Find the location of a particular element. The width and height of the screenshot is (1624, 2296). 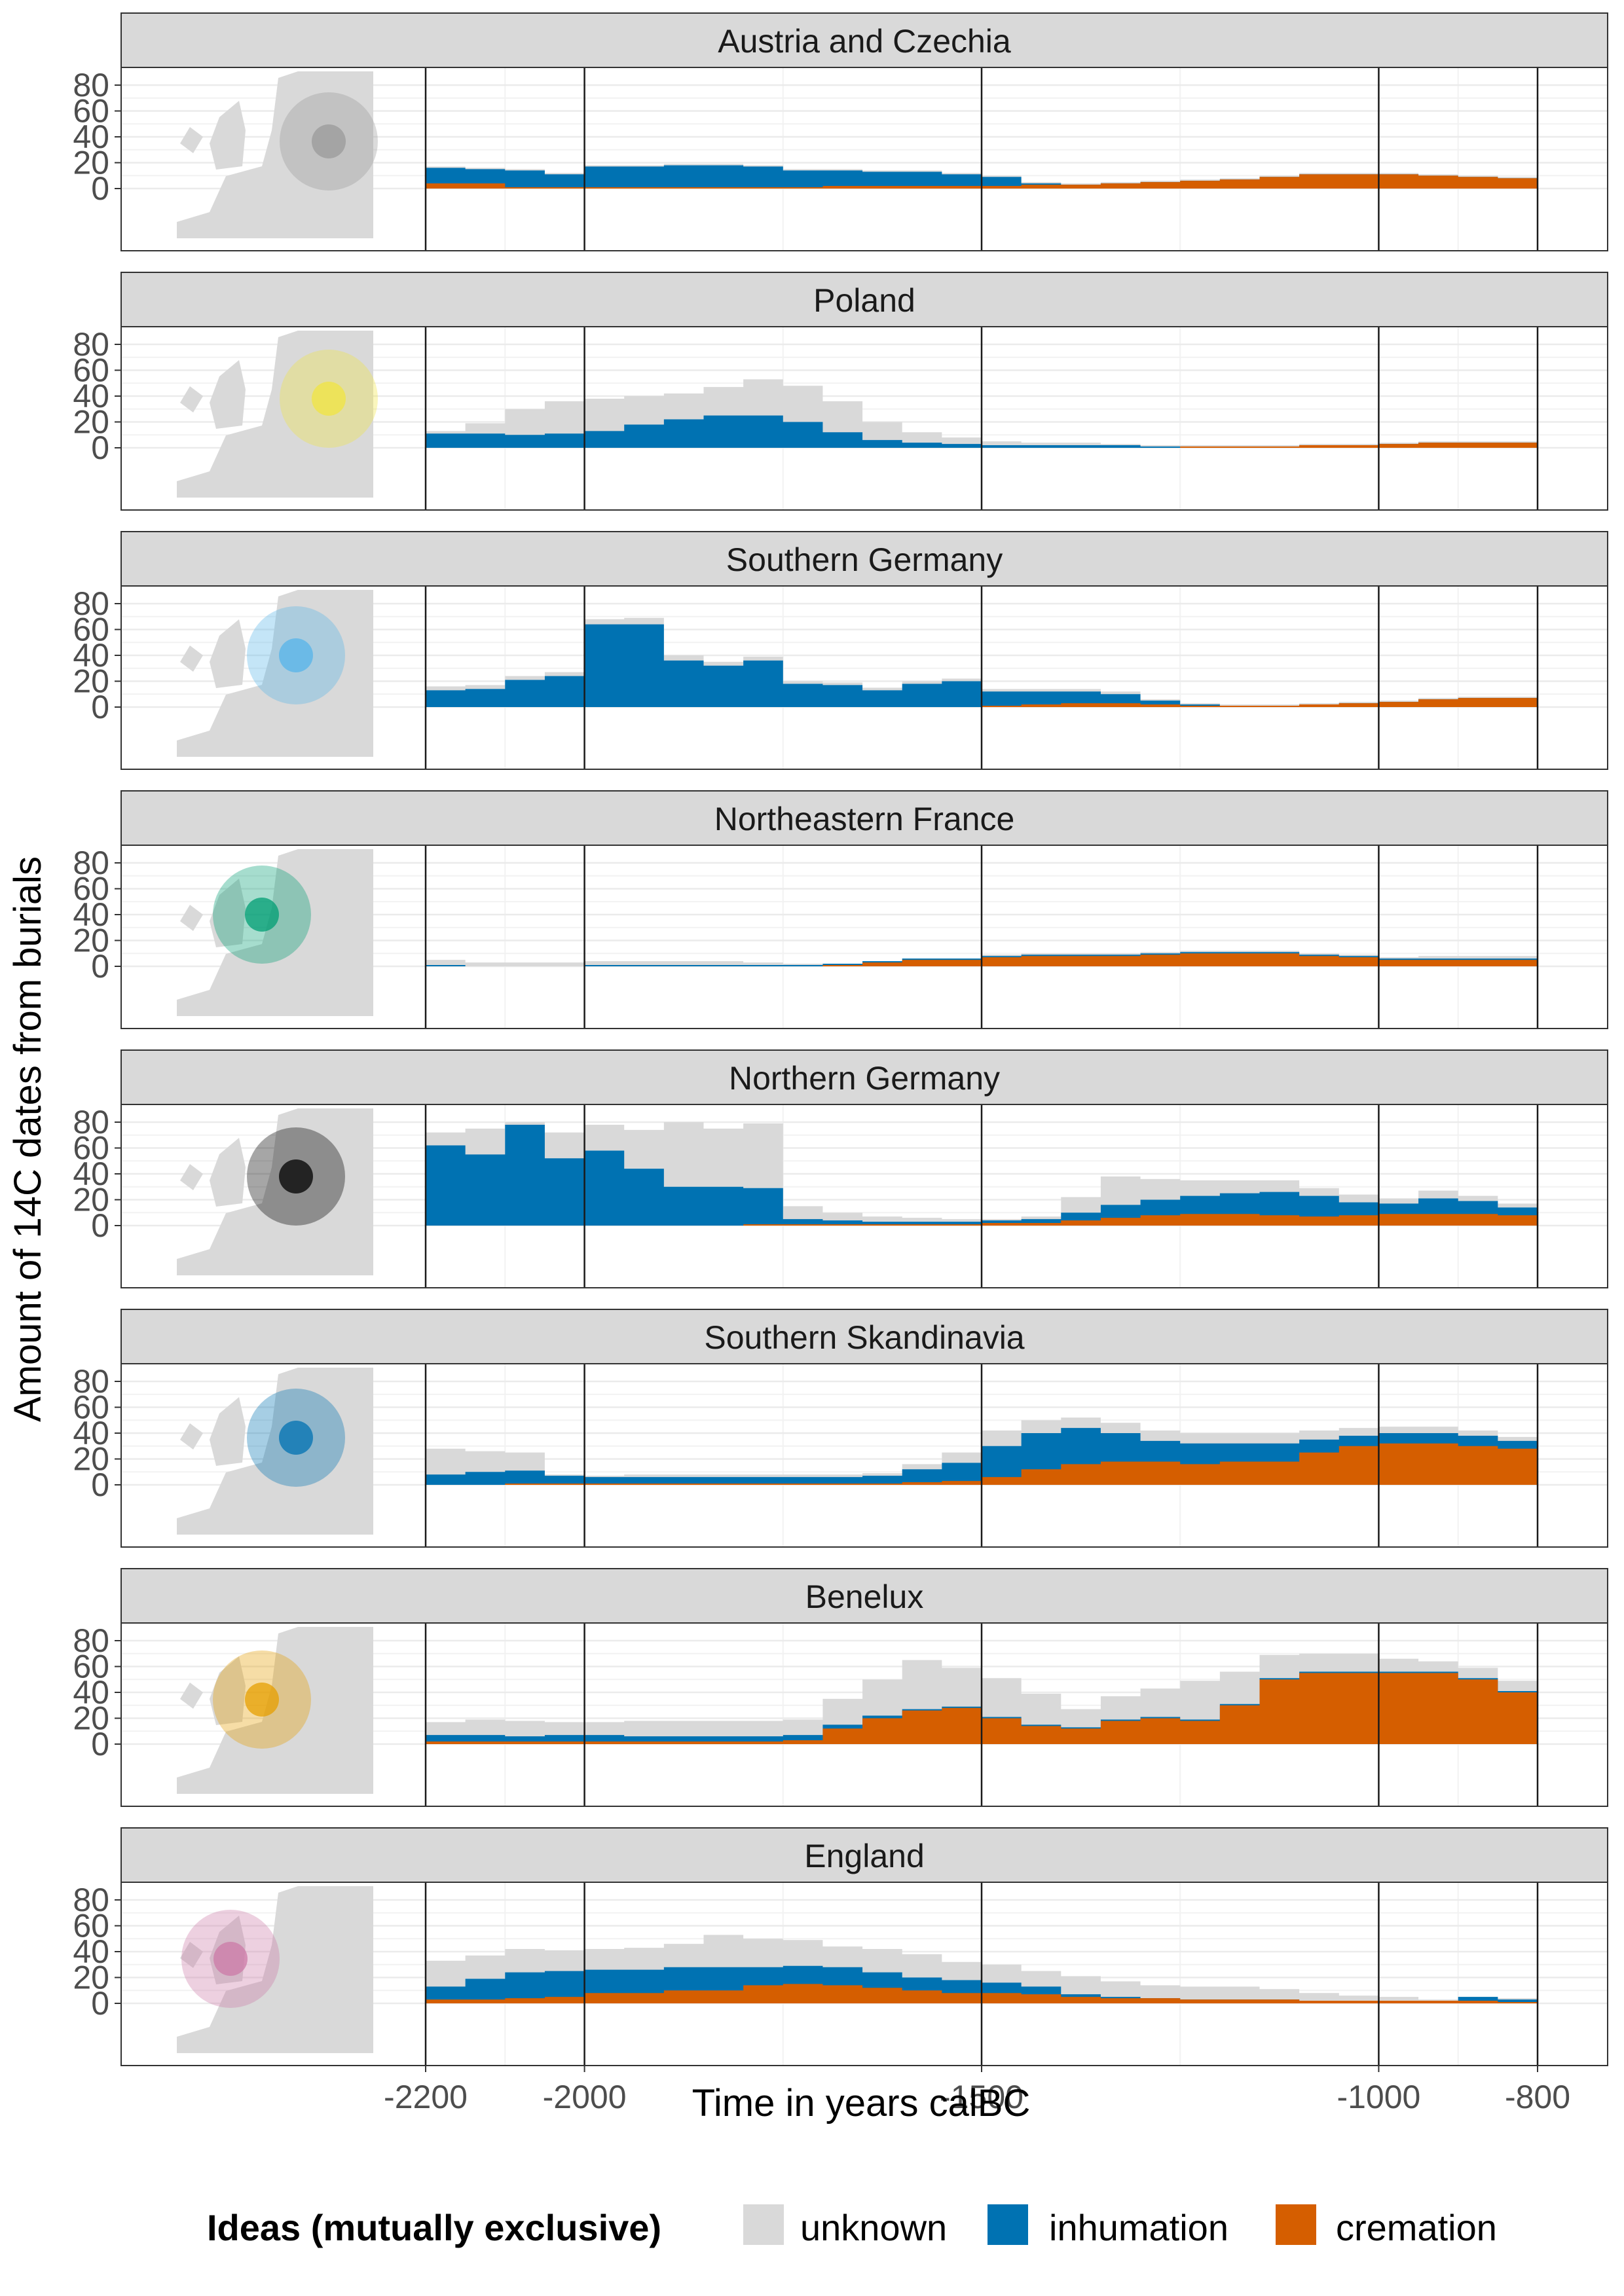

x-tick-label: -2200 is located at coordinates (426, 2097).